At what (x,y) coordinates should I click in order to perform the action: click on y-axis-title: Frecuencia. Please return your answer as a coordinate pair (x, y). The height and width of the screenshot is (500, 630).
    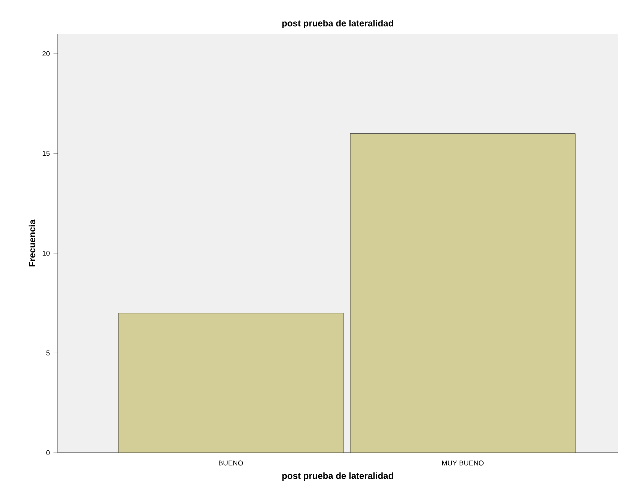
    Looking at the image, I should click on (32, 243).